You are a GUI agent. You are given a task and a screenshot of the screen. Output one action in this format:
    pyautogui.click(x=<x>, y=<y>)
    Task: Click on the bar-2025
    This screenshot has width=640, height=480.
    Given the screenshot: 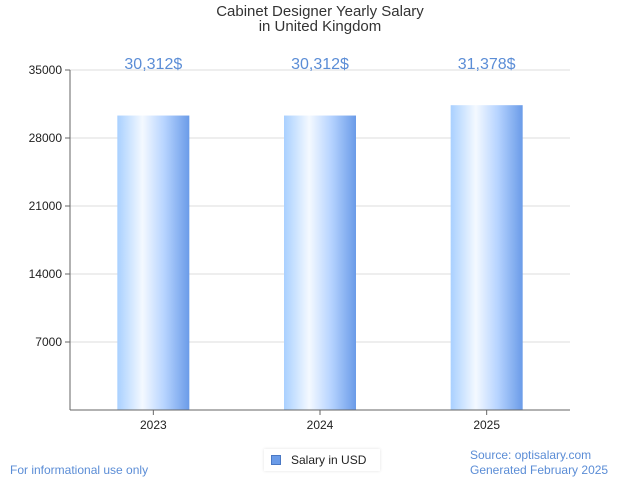 What is the action you would take?
    pyautogui.click(x=486, y=257)
    